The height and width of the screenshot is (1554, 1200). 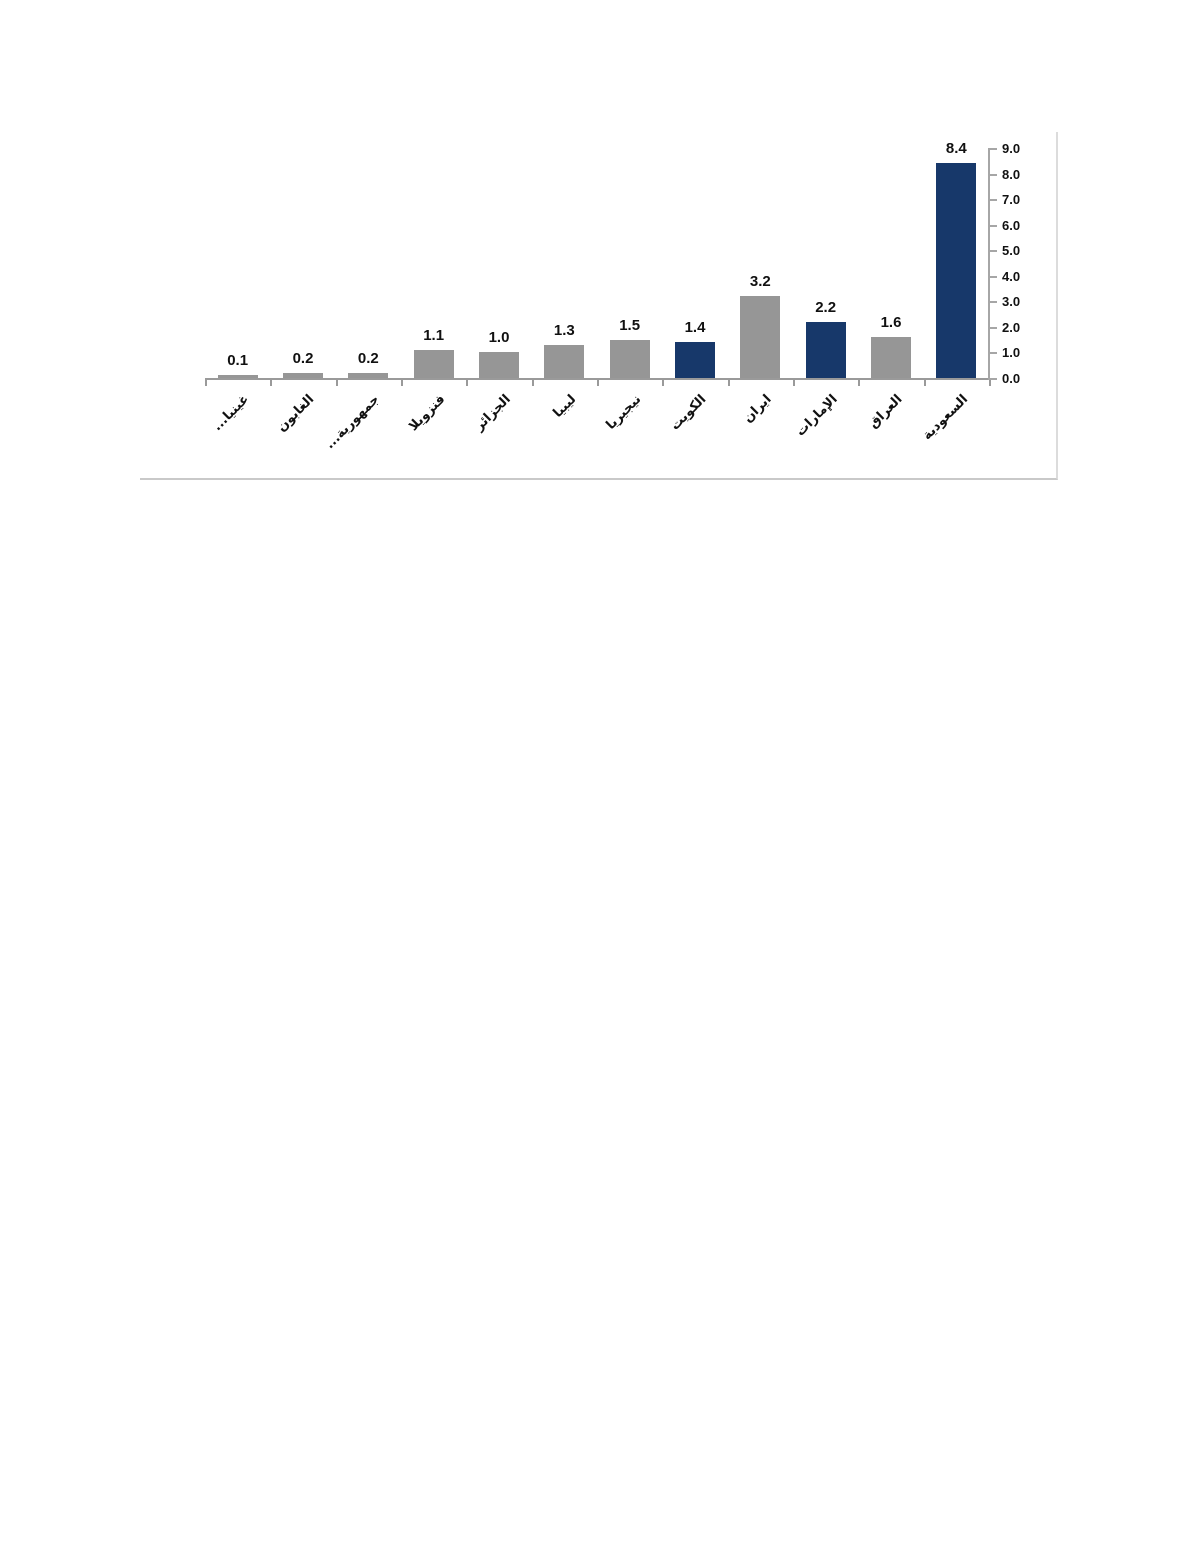 What do you see at coordinates (695, 328) in the screenshot?
I see `bar-value-label-7: 1.4` at bounding box center [695, 328].